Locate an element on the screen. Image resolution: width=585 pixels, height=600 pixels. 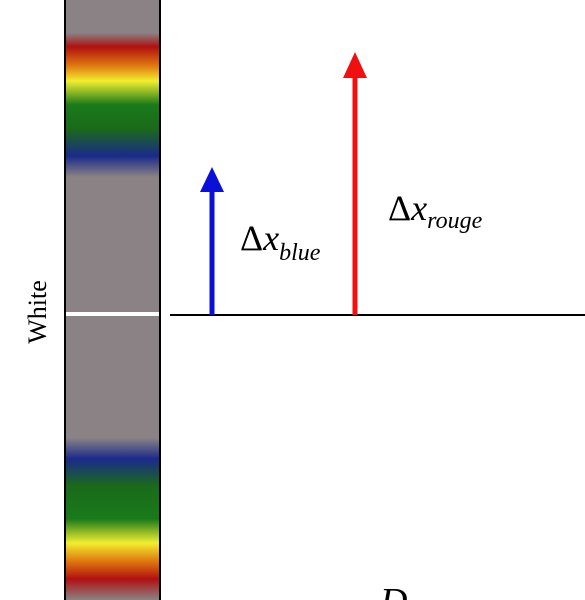
red-arrow-head is located at coordinates (355, 65).